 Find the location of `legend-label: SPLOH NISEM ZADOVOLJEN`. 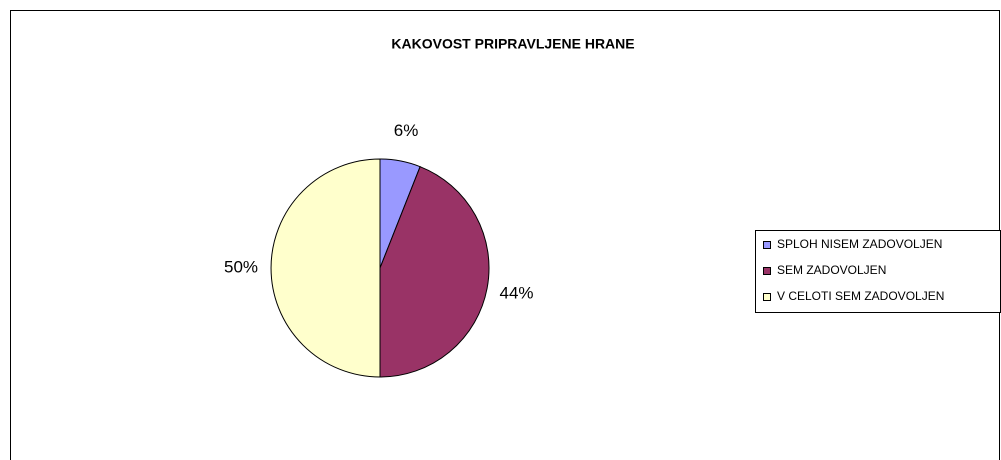

legend-label: SPLOH NISEM ZADOVOLJEN is located at coordinates (859, 244).